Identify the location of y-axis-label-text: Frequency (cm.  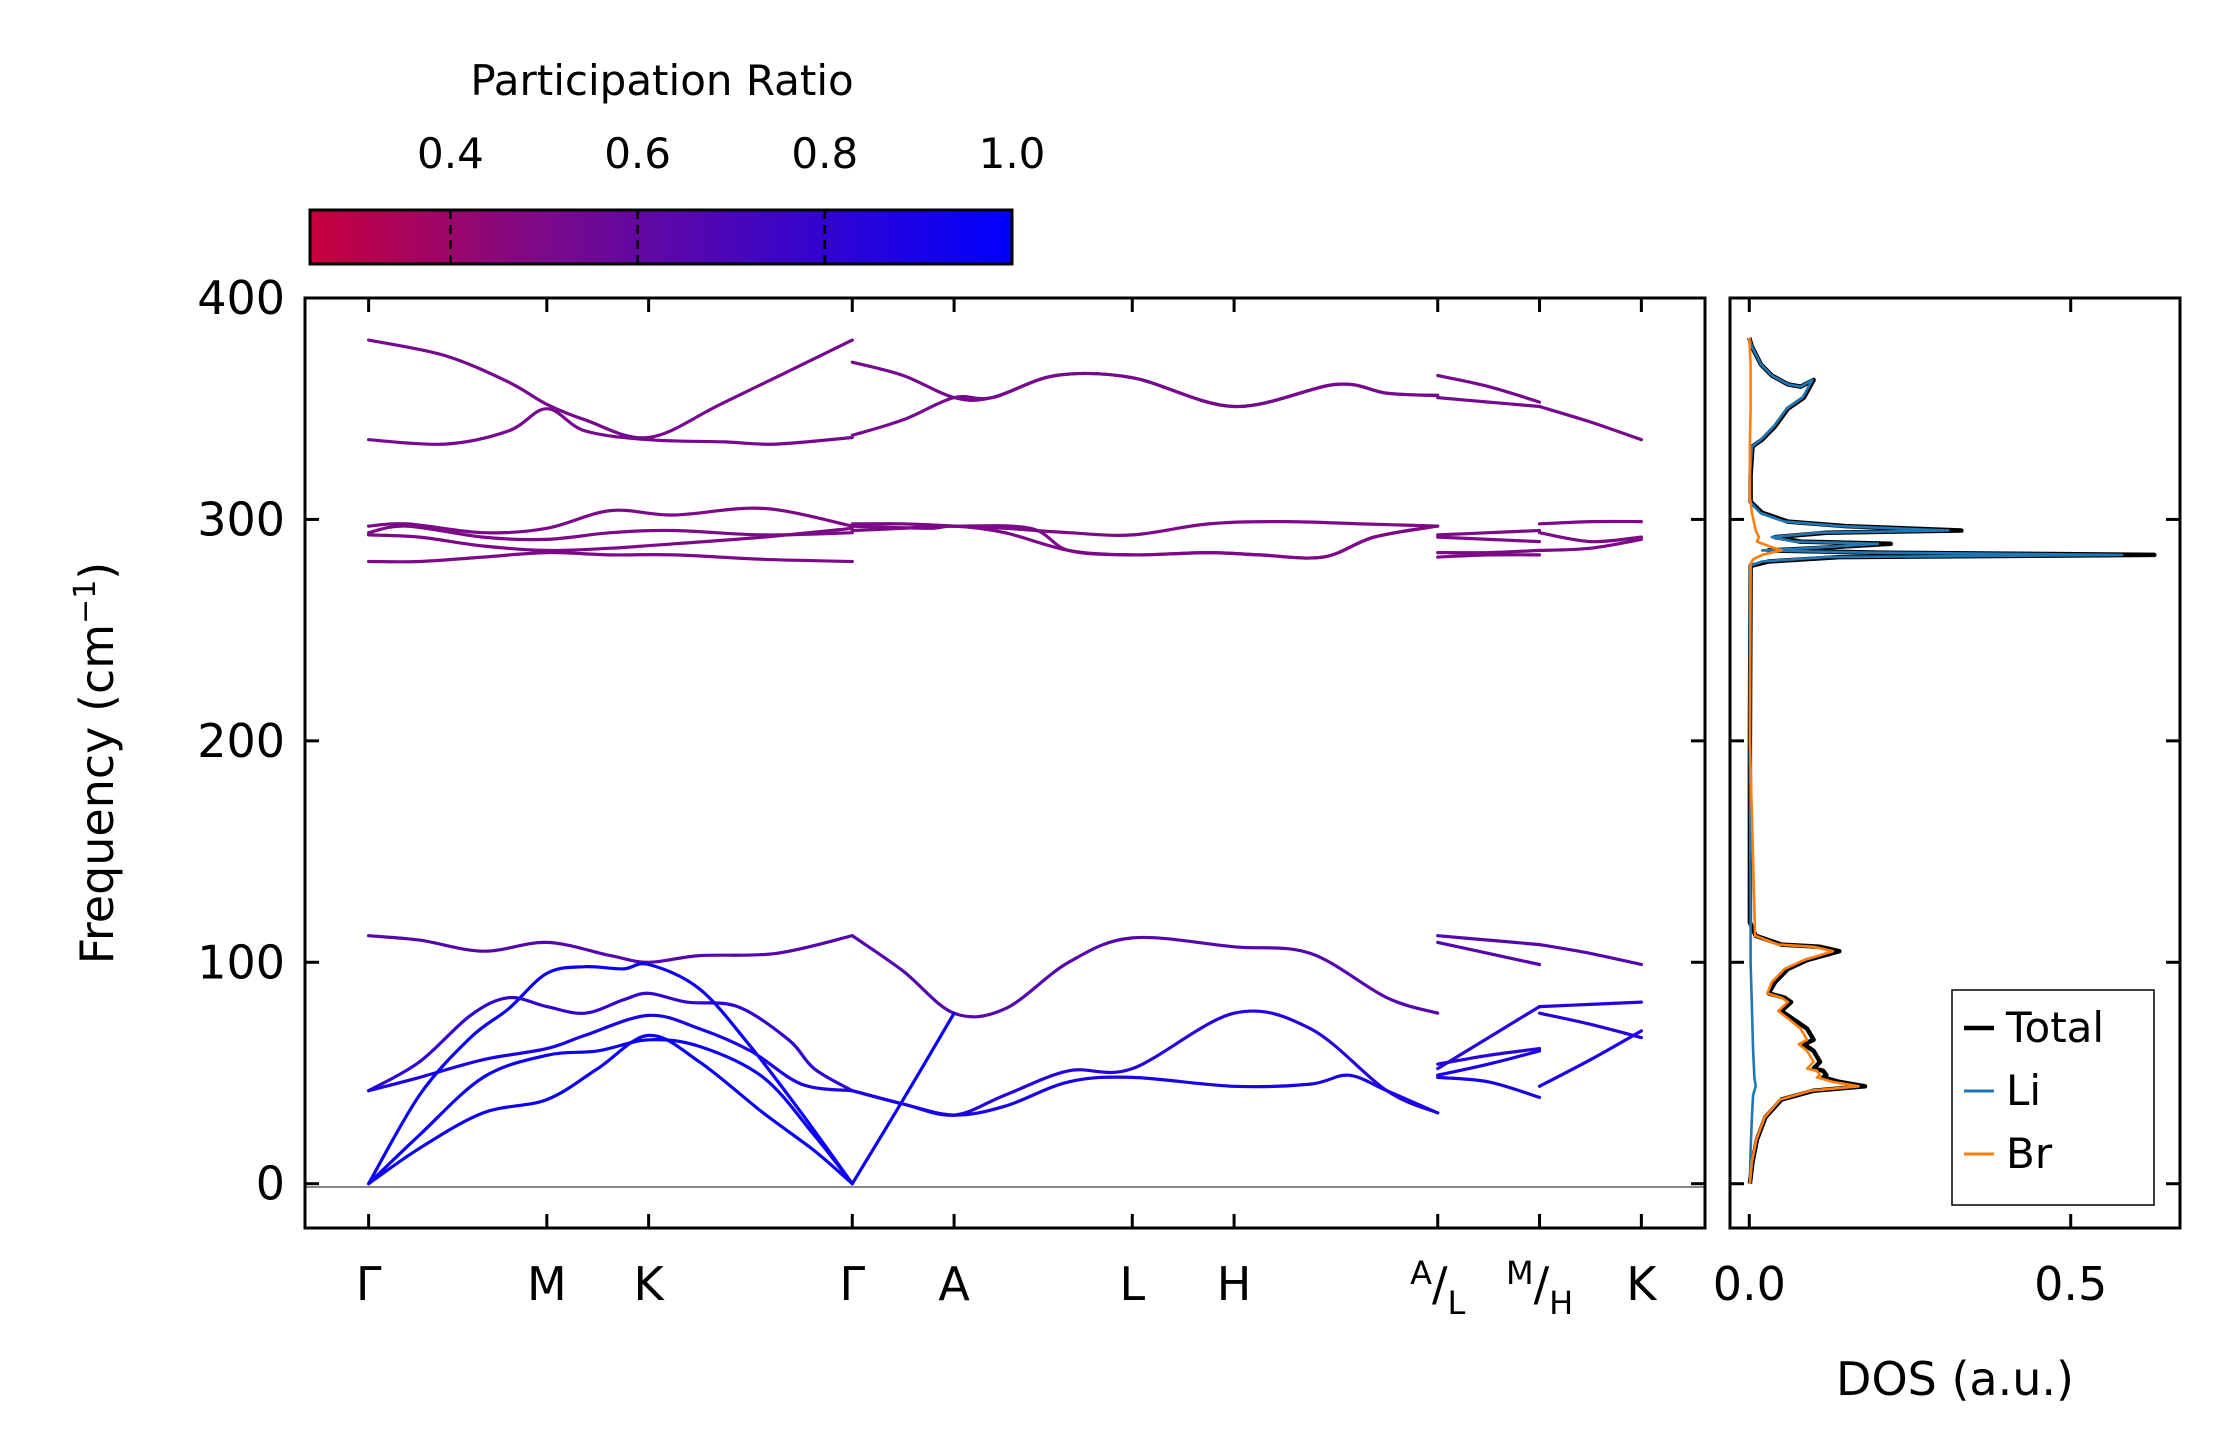
(97, 794).